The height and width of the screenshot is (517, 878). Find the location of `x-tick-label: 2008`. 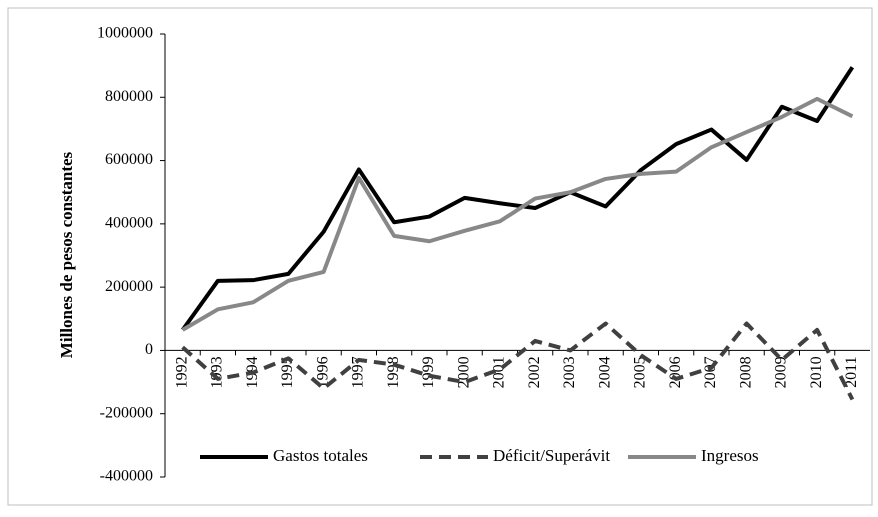

x-tick-label: 2008 is located at coordinates (745, 372).